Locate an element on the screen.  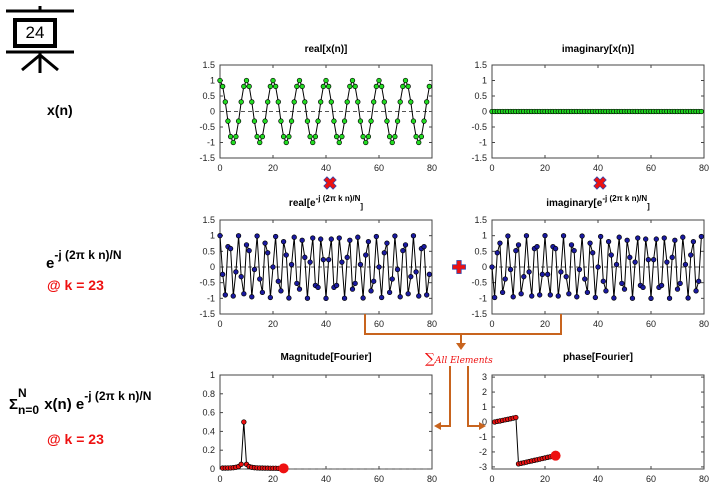
plot-frame is located at coordinates (326, 422).